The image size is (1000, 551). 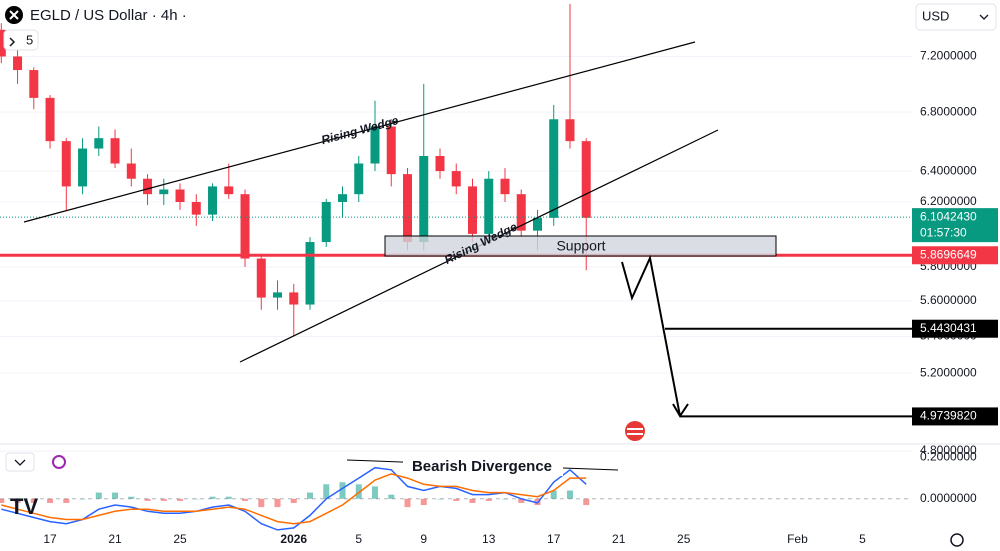 What do you see at coordinates (21, 40) in the screenshot?
I see `indicator-toggle` at bounding box center [21, 40].